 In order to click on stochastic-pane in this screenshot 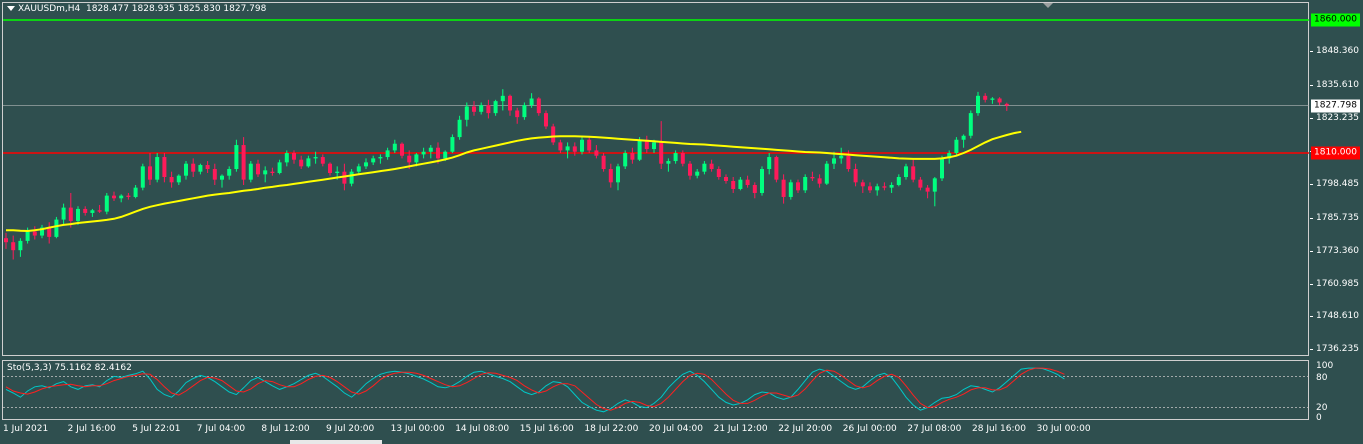, I will do `click(655, 390)`.